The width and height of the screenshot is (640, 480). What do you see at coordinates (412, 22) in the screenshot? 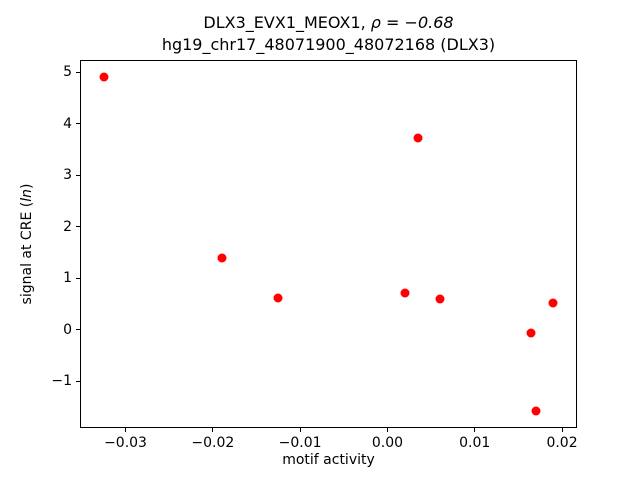
I see `chart-title-math: ρ = −0.68` at bounding box center [412, 22].